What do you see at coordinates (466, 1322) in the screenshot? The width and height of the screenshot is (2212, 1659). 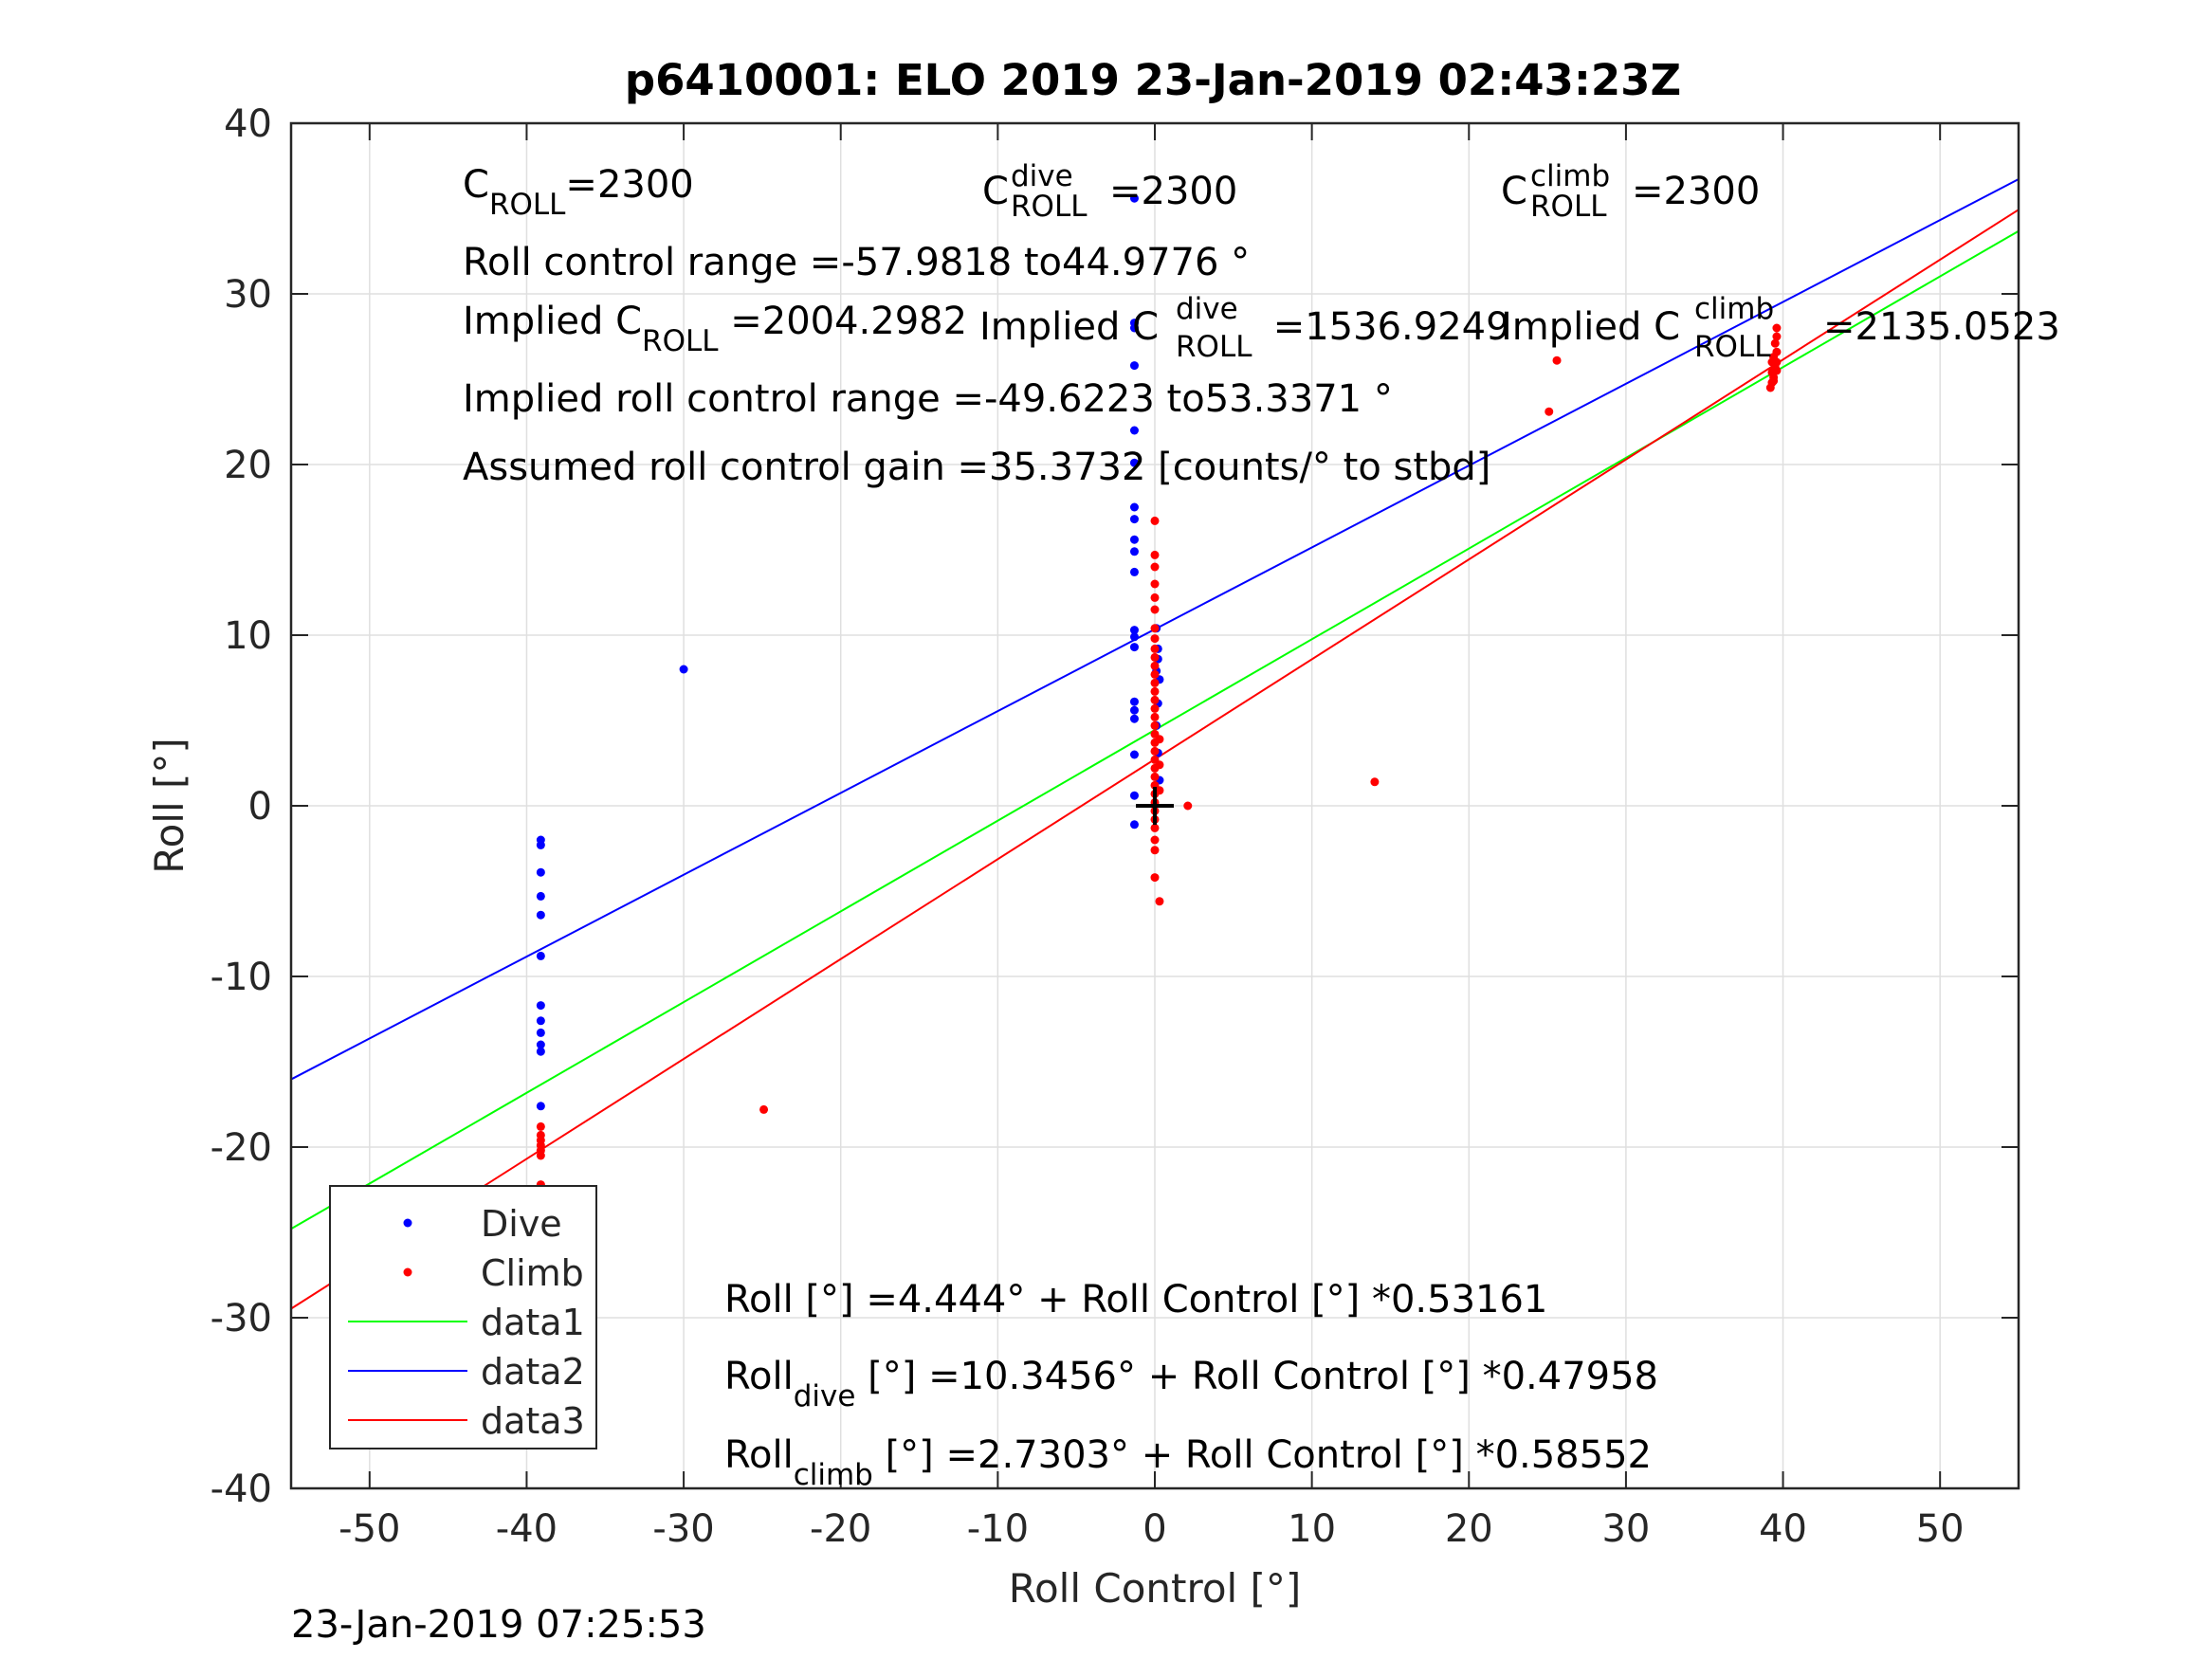 I see `legend-item: data1` at bounding box center [466, 1322].